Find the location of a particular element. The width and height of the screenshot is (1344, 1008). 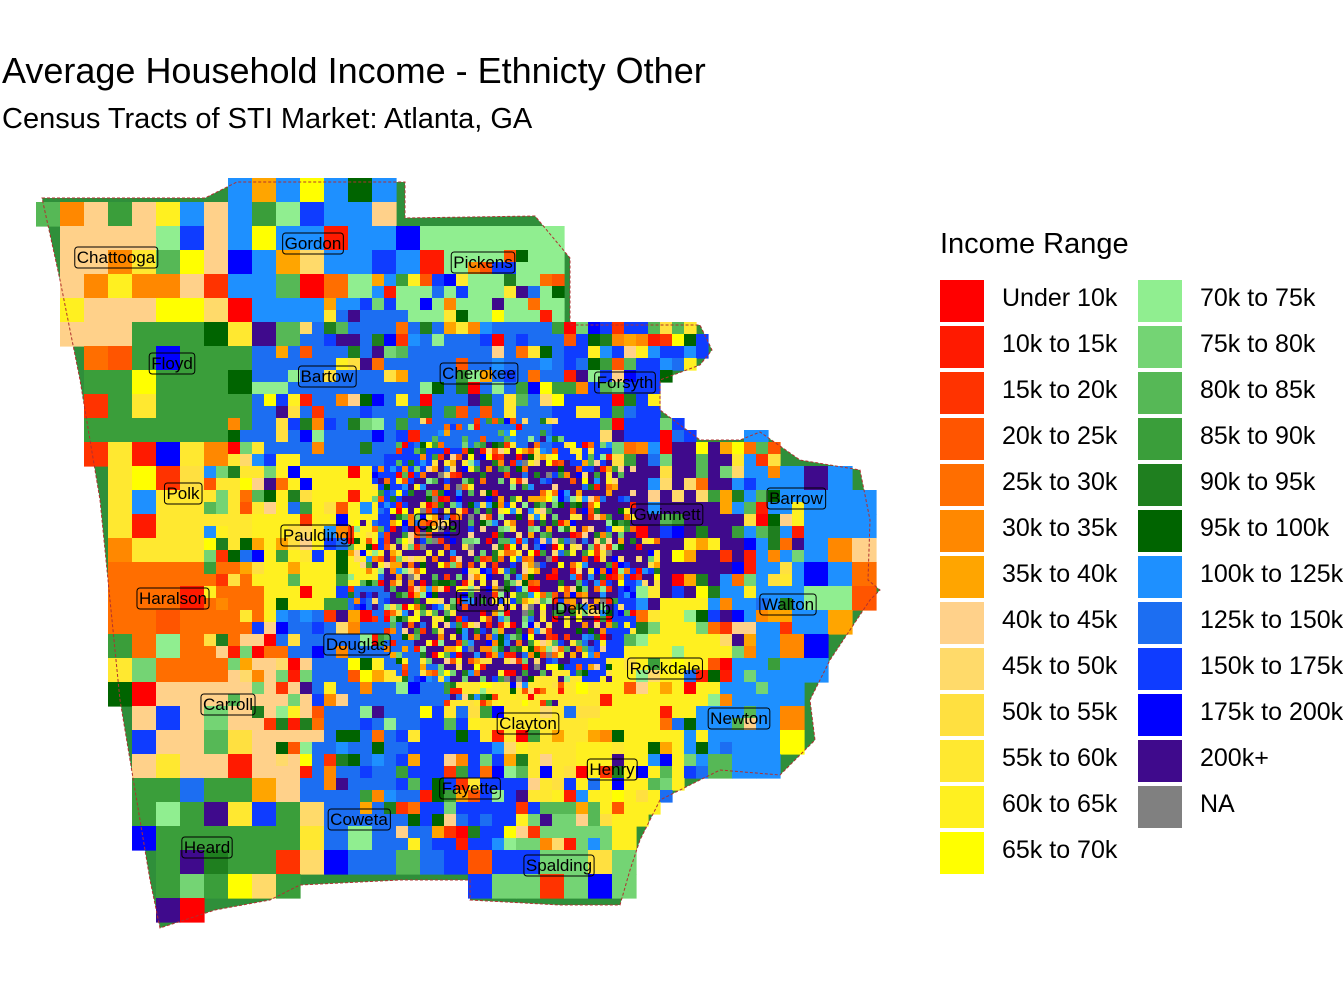

svg-text: Bartow is located at coordinates (328, 376).